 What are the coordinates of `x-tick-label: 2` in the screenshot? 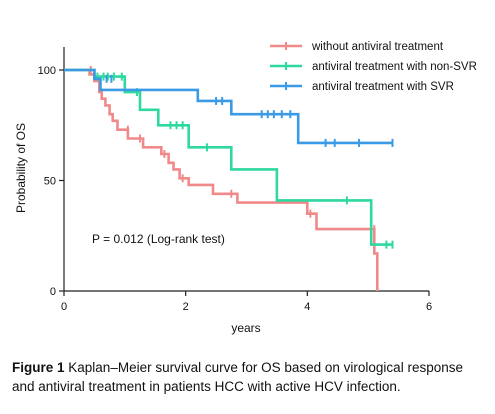 It's located at (186, 307).